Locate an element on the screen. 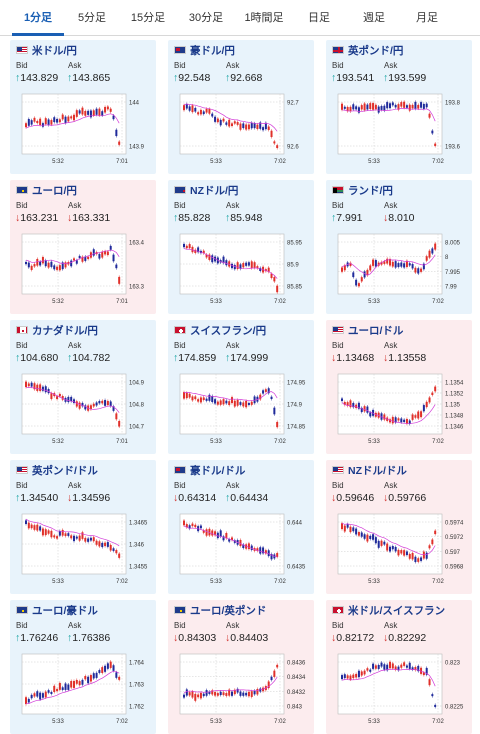 The height and width of the screenshot is (734, 480). pair-name: ユーロ/円 is located at coordinates (54, 191).